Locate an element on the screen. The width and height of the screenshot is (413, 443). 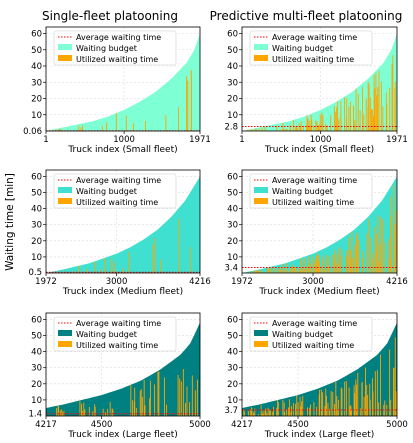
shared-y-axis-label: Waiting time [min] is located at coordinates (10, 222).